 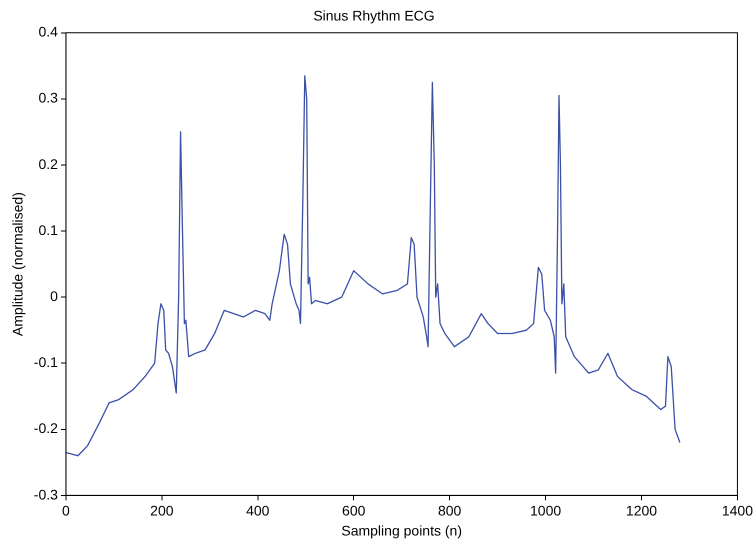 I want to click on x-tick-label: 200, so click(x=162, y=510).